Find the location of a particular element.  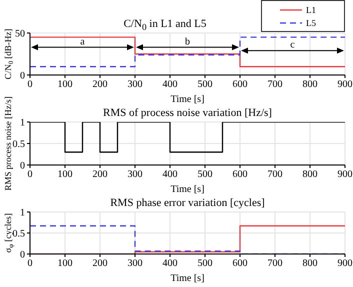

chart-title: C/N$_{0}$ in L1 and L5 is located at coordinates (165, 25).